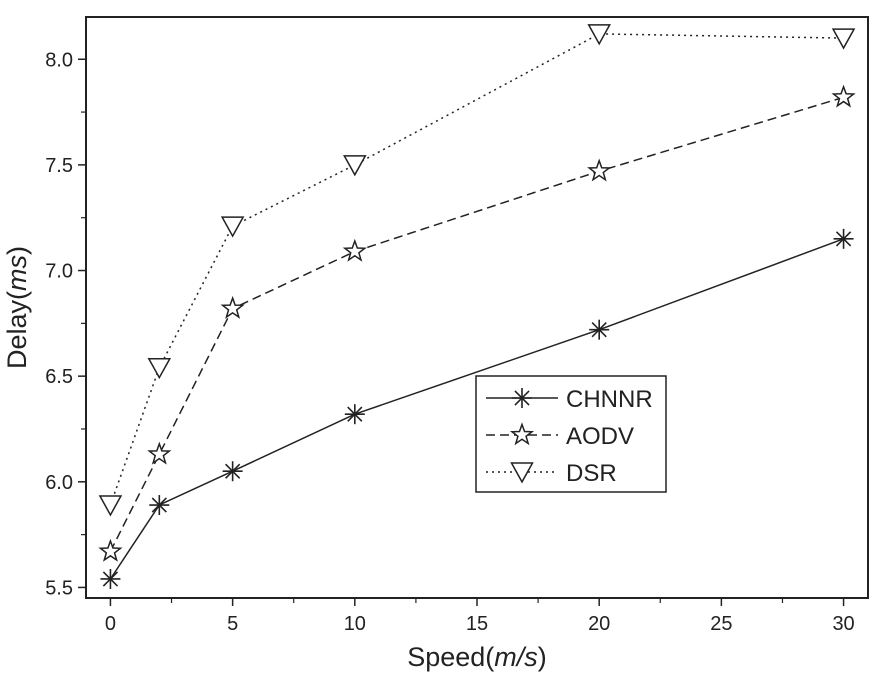 The width and height of the screenshot is (874, 673). What do you see at coordinates (59, 272) in the screenshot?
I see `y-tick-label-3: 7.0` at bounding box center [59, 272].